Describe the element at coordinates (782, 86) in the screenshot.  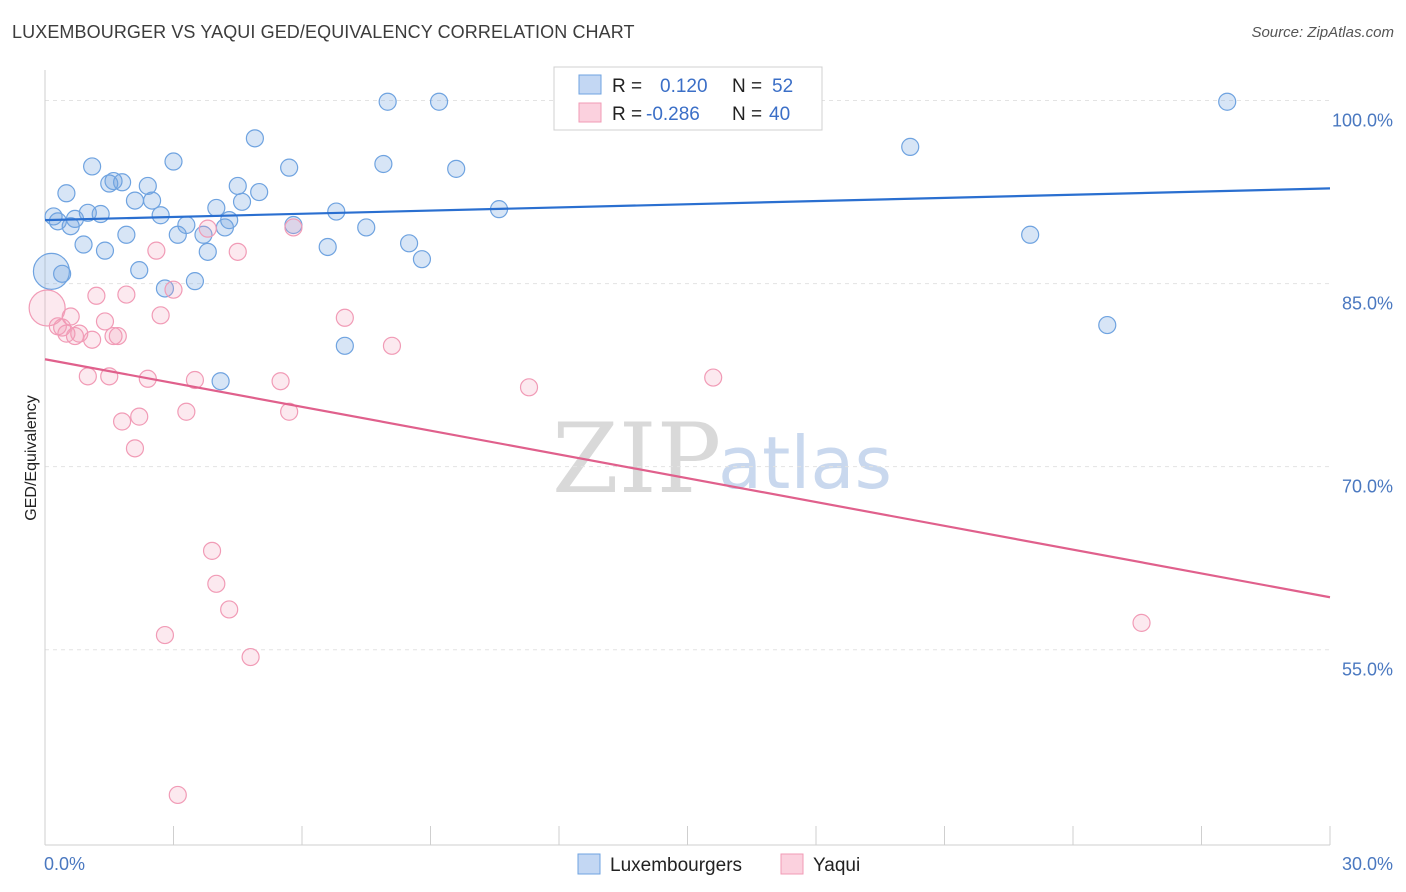
I see `legend-n-value-1: 52` at that location.